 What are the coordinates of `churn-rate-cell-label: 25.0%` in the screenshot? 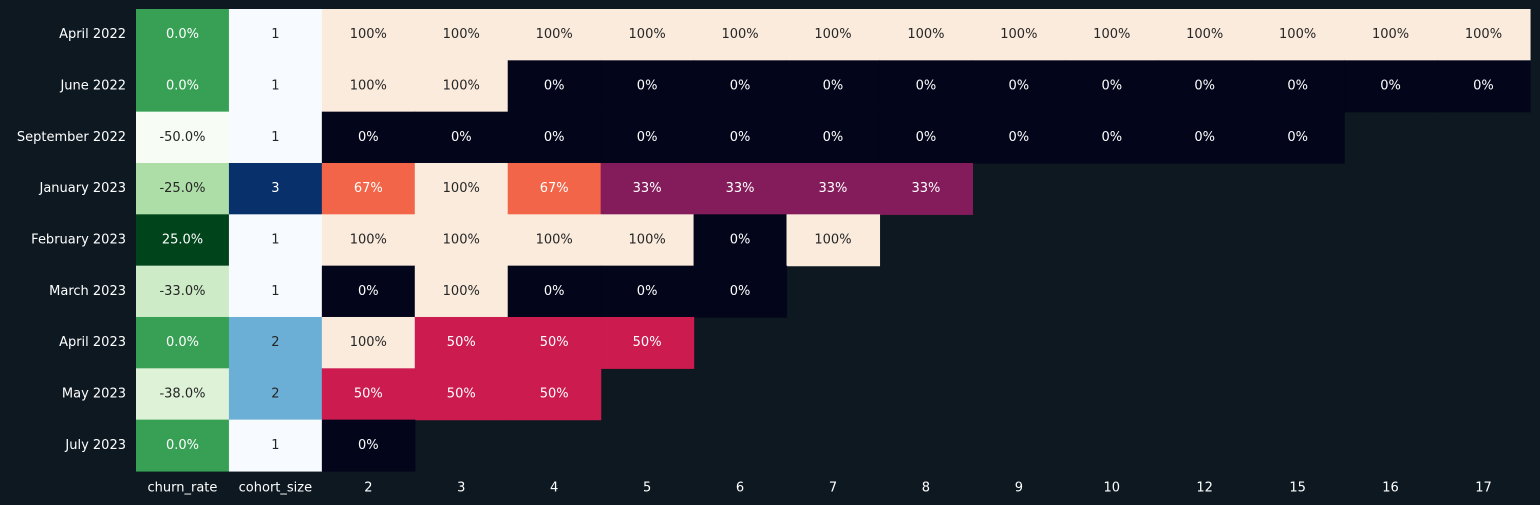 It's located at (182, 239).